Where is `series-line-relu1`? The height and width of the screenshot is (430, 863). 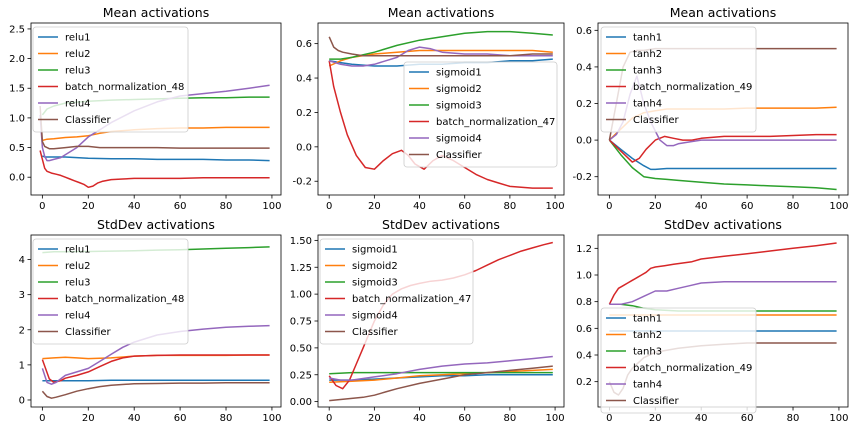 series-line-relu1 is located at coordinates (156, 158).